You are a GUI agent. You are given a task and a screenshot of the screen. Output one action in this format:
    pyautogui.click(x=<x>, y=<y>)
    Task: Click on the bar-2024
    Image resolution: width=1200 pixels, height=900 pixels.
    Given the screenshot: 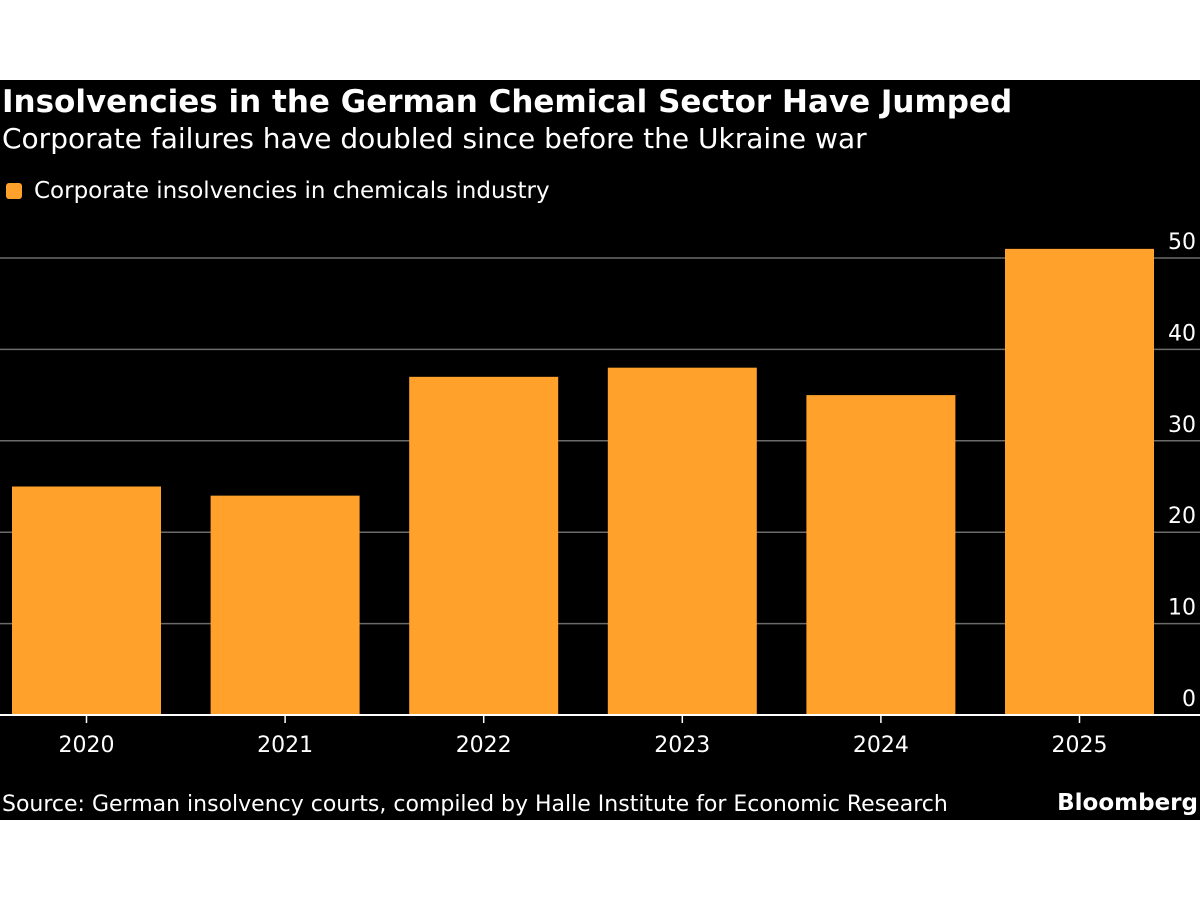 What is the action you would take?
    pyautogui.click(x=881, y=555)
    